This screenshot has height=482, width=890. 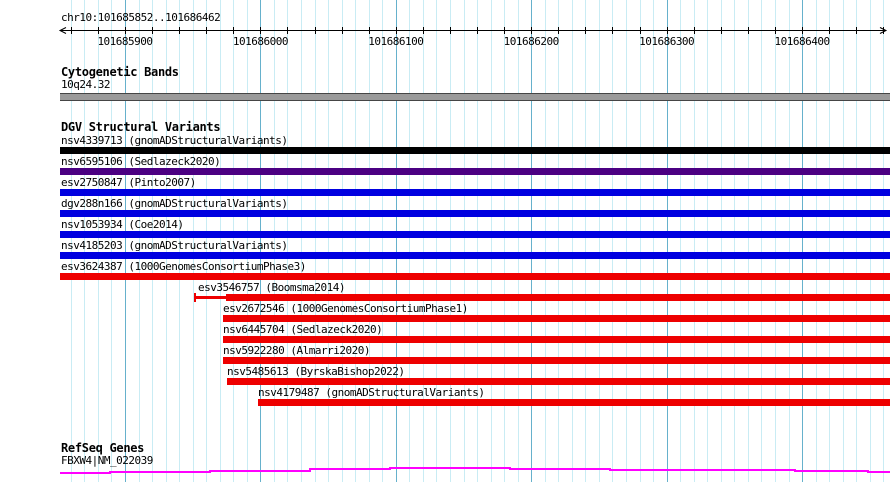 What do you see at coordinates (666, 41) in the screenshot?
I see `ruler-tick-label: 101686300` at bounding box center [666, 41].